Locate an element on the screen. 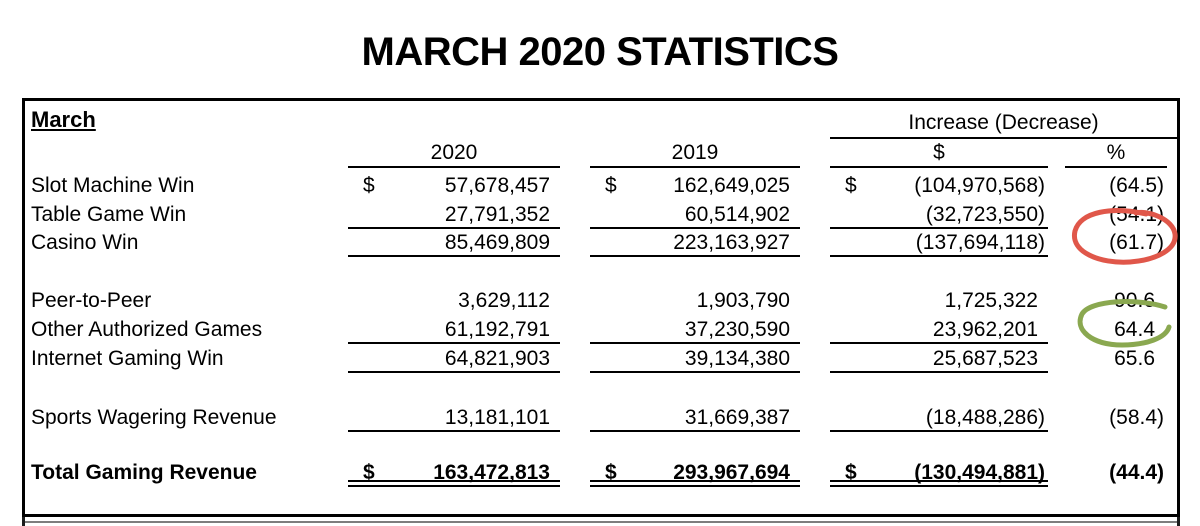 This screenshot has width=1200, height=526. row-label: Peer-to-Peer is located at coordinates (91, 300).